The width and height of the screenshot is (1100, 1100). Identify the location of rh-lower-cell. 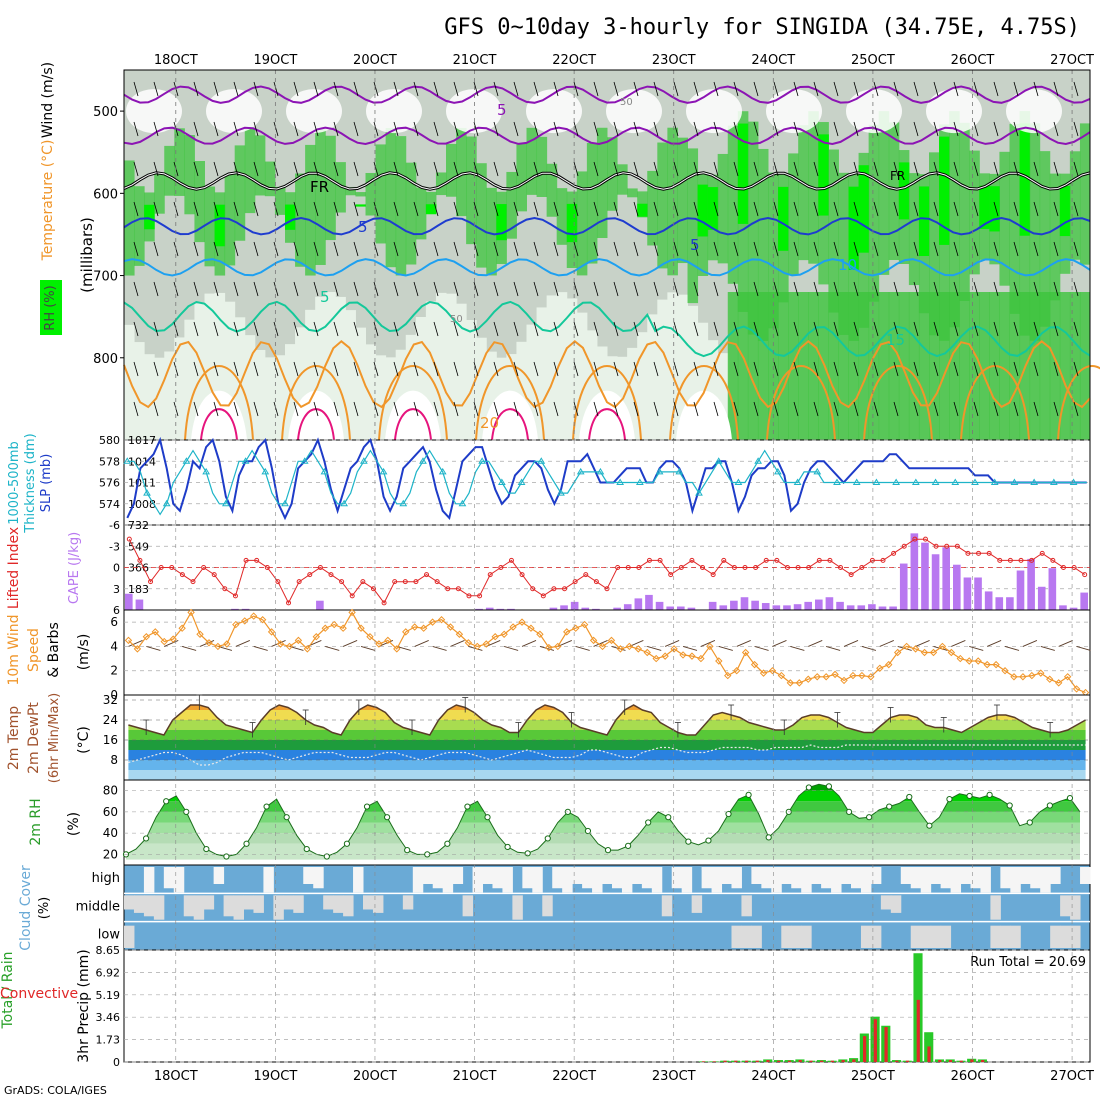
(843, 366).